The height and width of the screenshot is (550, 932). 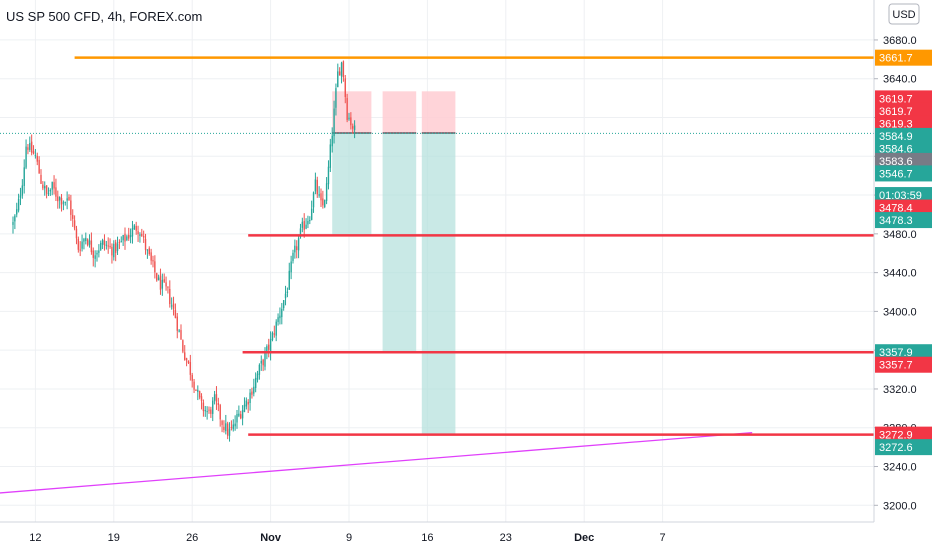 What do you see at coordinates (896, 124) in the screenshot?
I see `price-tag-label: 3619.3` at bounding box center [896, 124].